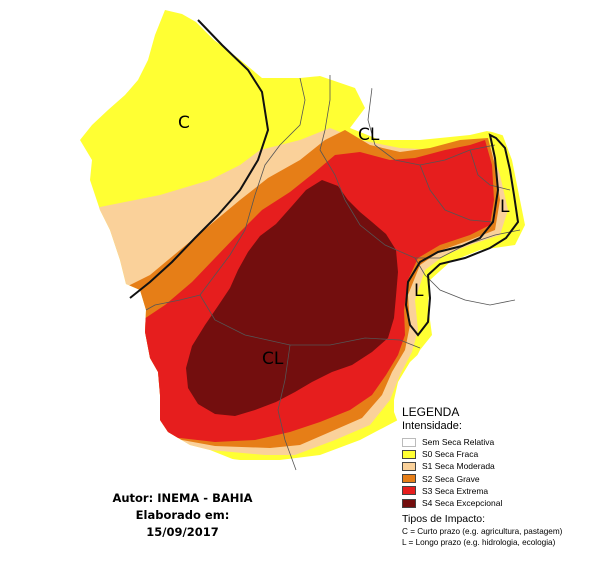  I want to click on impact-types-title: Tipos de Impacto:, so click(444, 519).